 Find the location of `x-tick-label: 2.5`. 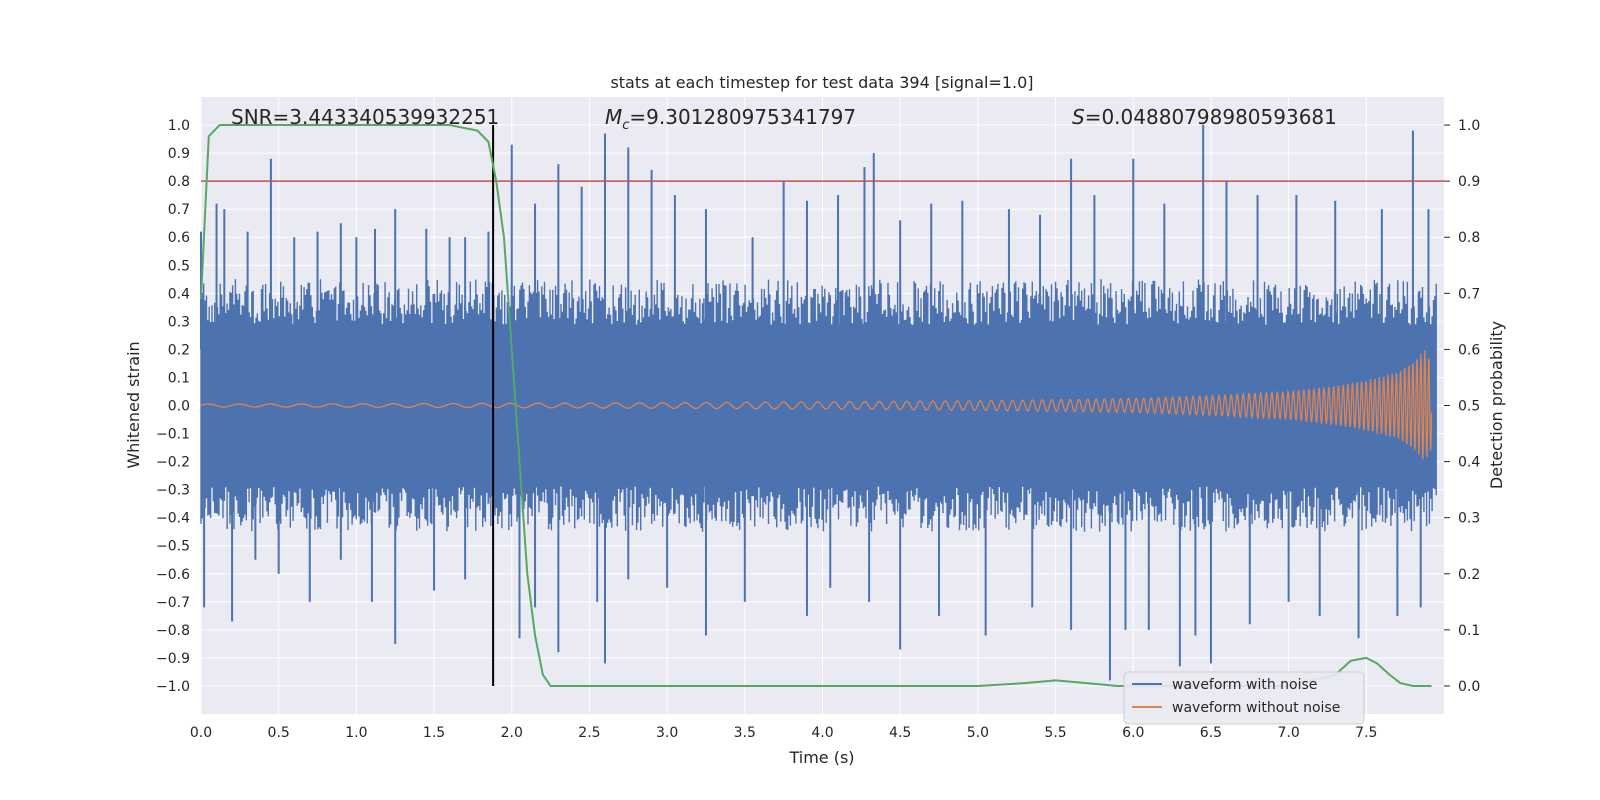

x-tick-label: 2.5 is located at coordinates (589, 733).